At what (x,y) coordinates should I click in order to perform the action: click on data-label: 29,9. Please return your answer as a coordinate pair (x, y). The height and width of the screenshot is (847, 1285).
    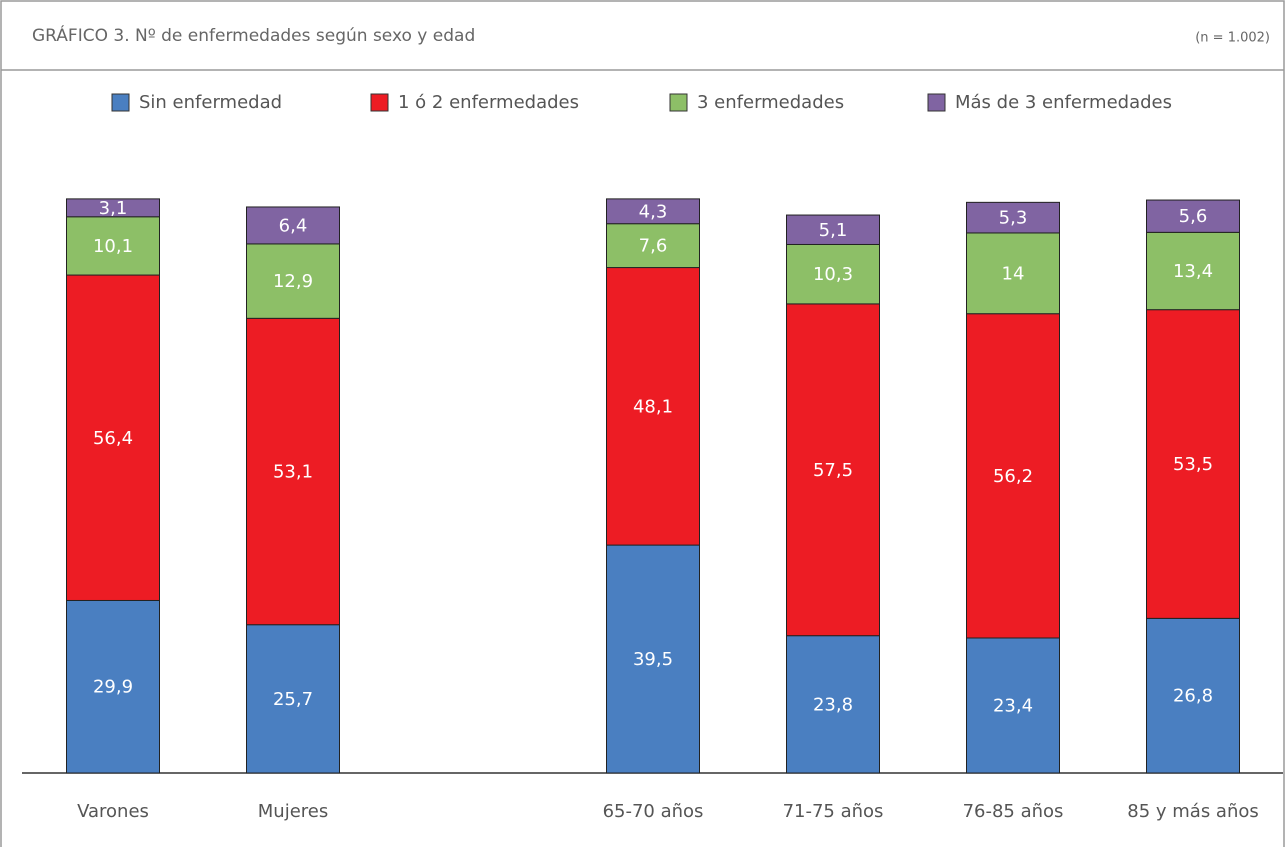
    Looking at the image, I should click on (113, 687).